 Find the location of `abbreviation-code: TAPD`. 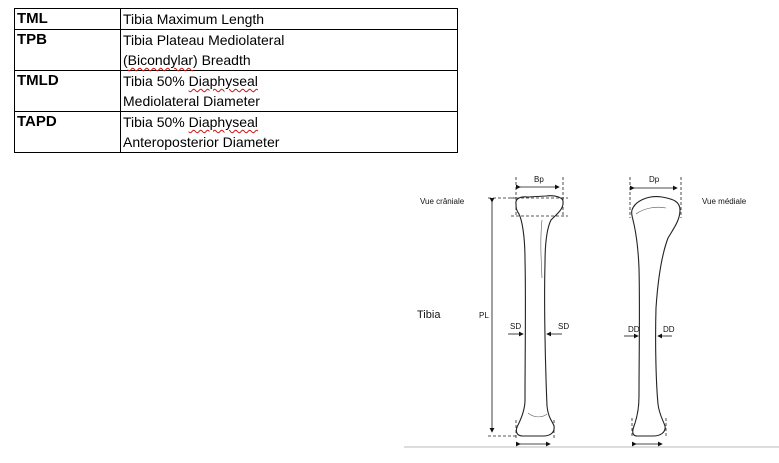

abbreviation-code: TAPD is located at coordinates (67, 132).